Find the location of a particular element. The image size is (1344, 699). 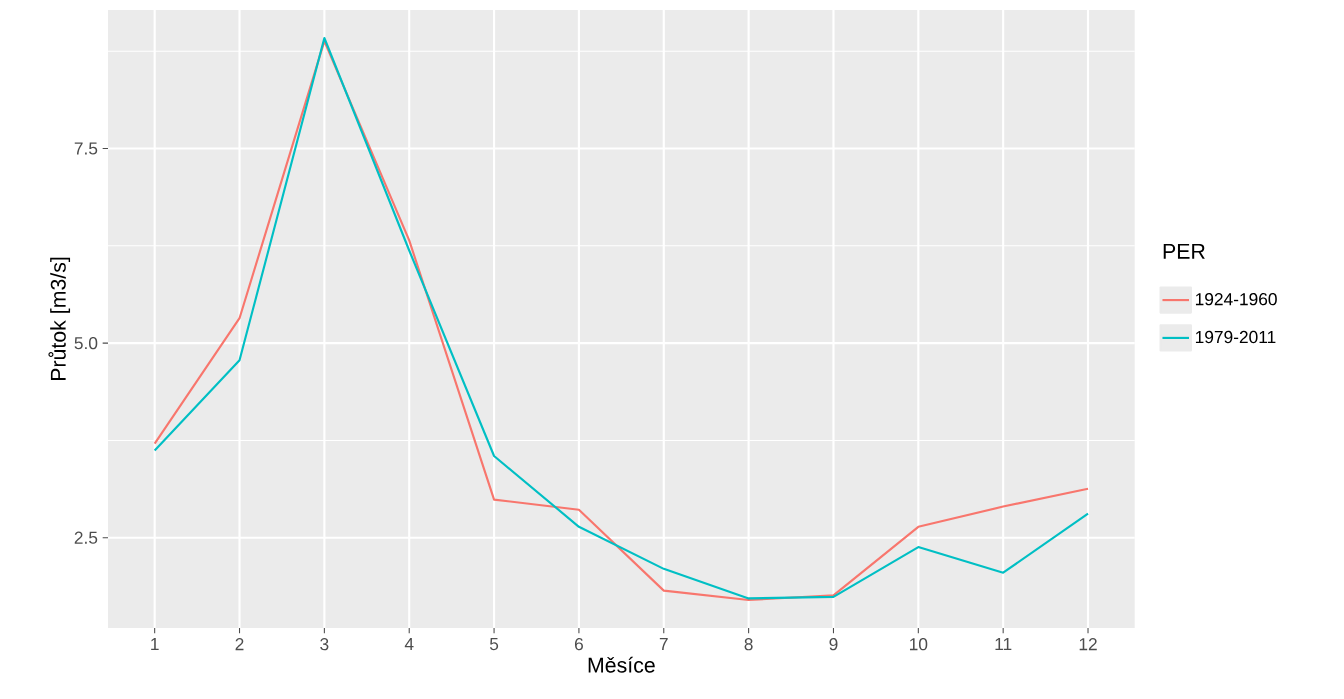

x-tick-label: 3 is located at coordinates (324, 644).